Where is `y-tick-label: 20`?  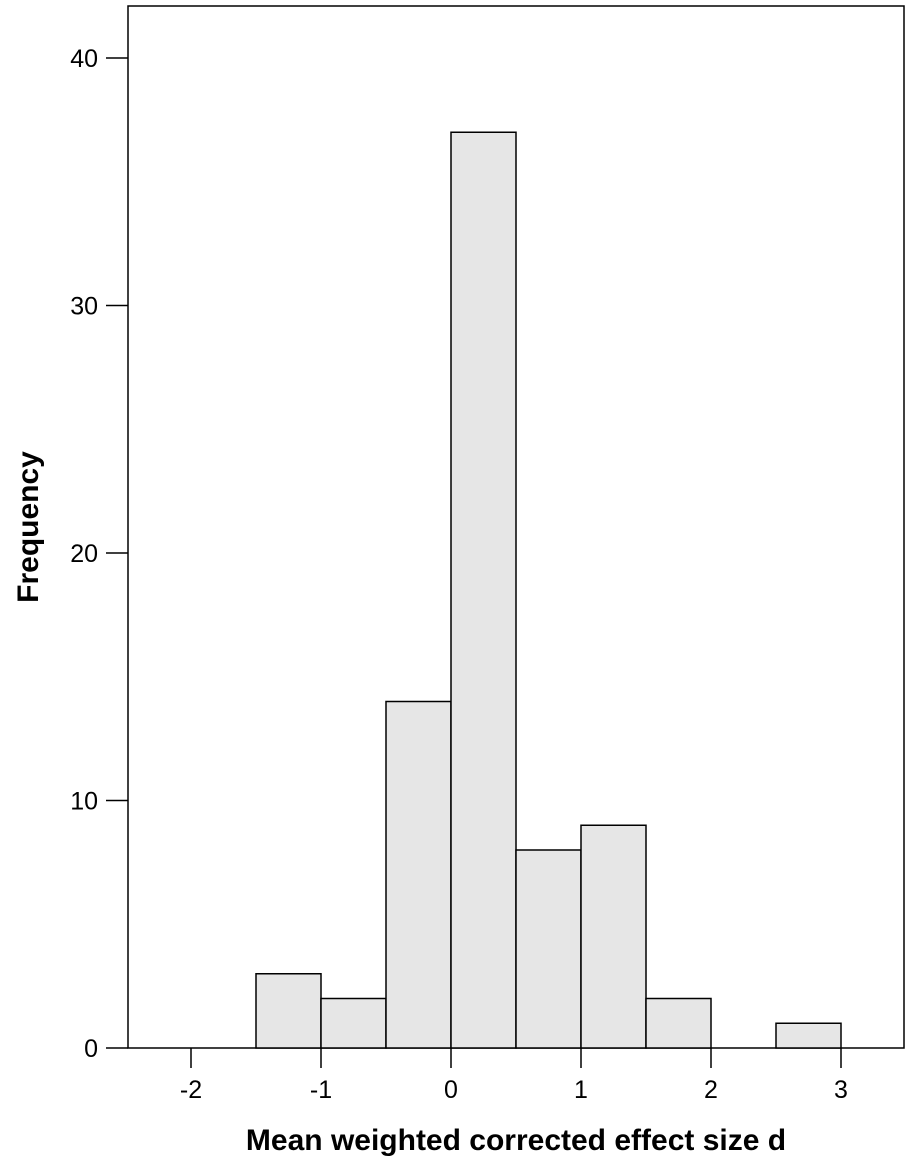 y-tick-label: 20 is located at coordinates (84, 554).